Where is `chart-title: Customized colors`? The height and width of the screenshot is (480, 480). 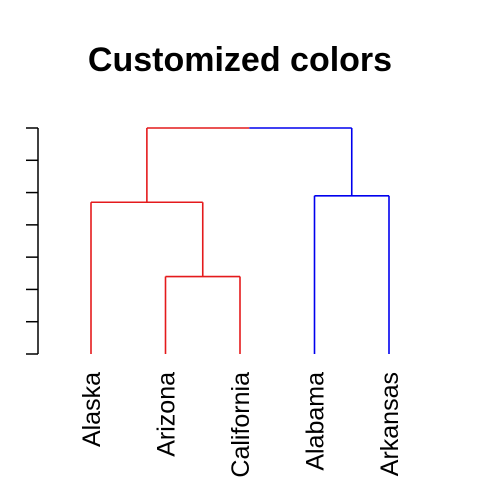 chart-title: Customized colors is located at coordinates (240, 60).